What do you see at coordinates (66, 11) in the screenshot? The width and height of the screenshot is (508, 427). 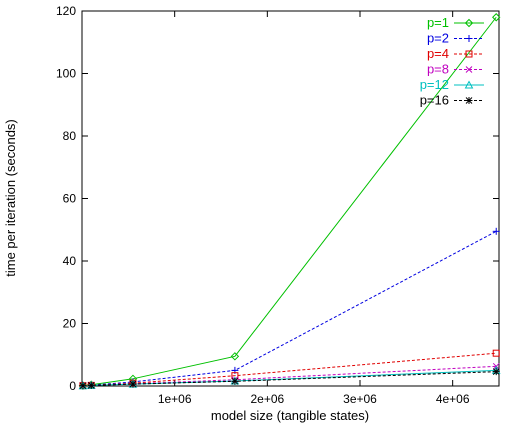 I see `y-tick-label: 120` at bounding box center [66, 11].